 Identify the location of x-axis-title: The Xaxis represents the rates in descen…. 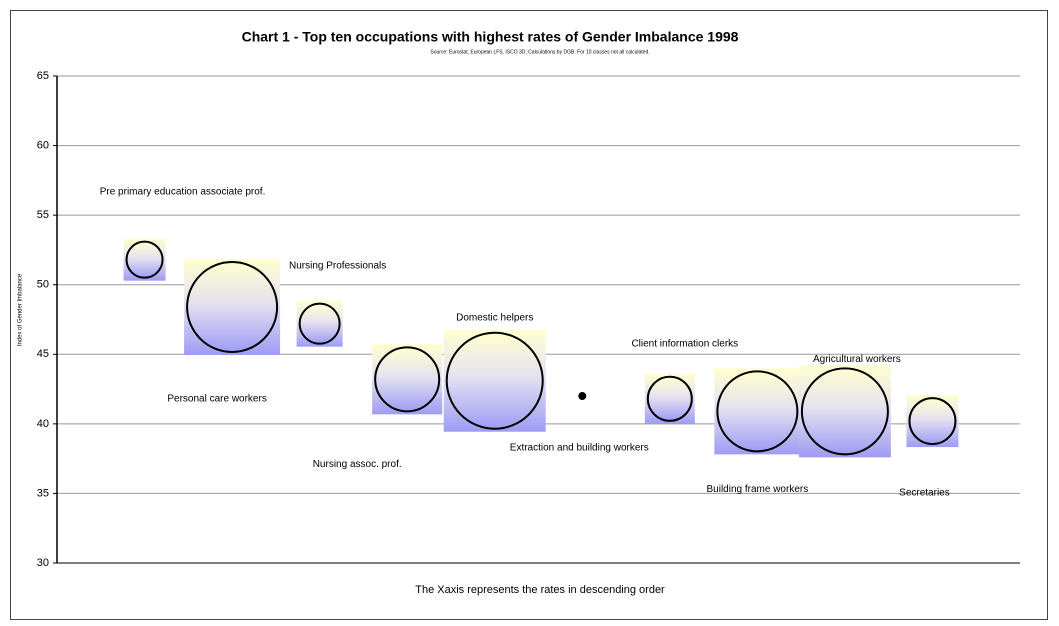
(540, 590).